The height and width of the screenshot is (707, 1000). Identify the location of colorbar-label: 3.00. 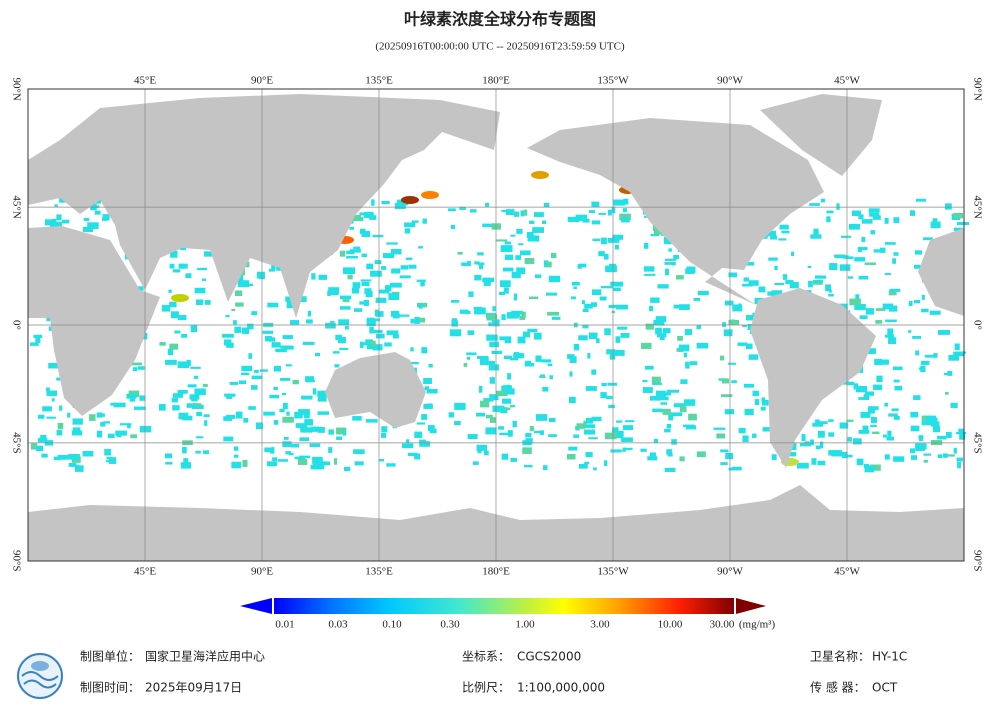
(600, 625).